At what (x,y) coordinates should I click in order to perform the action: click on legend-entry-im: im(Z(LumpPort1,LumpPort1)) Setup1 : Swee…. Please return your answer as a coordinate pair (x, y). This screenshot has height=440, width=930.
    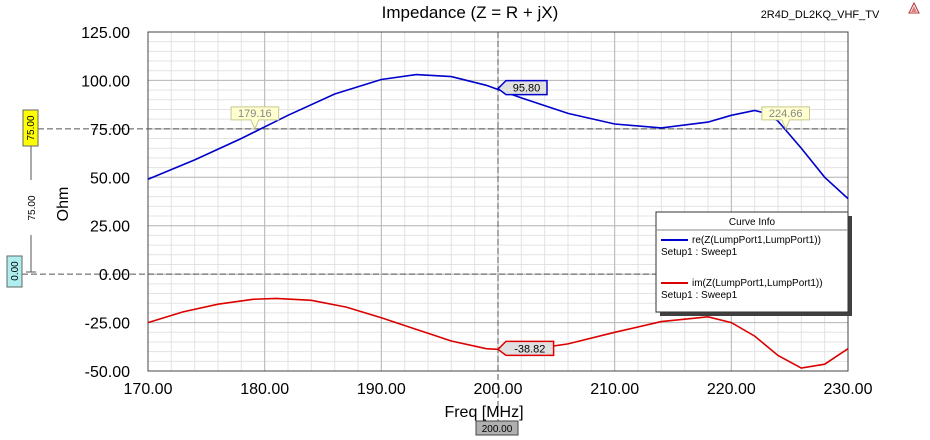
    Looking at the image, I should click on (742, 289).